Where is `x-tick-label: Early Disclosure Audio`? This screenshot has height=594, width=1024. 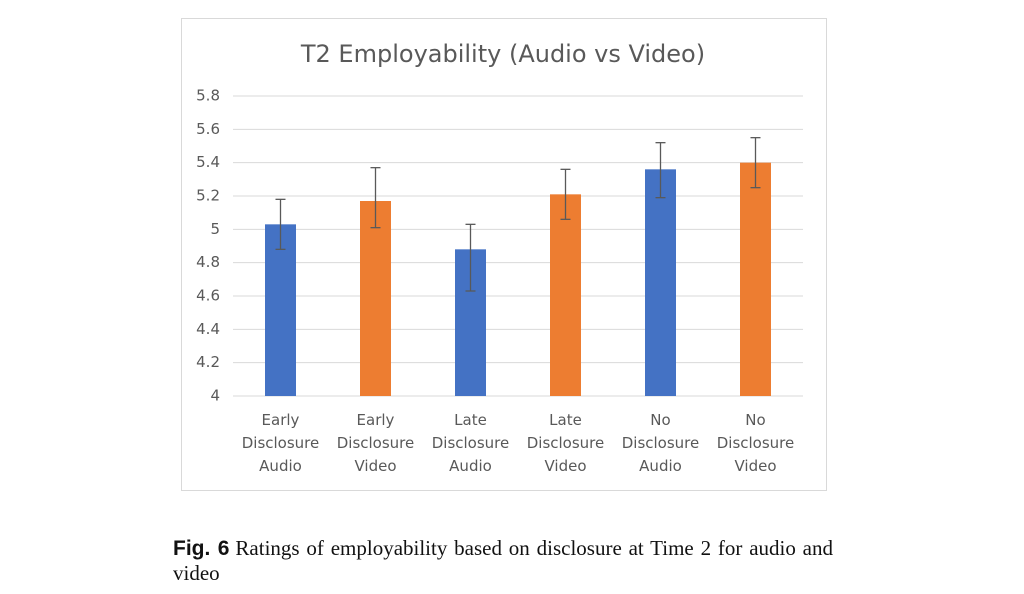 x-tick-label: Early Disclosure Audio is located at coordinates (281, 443).